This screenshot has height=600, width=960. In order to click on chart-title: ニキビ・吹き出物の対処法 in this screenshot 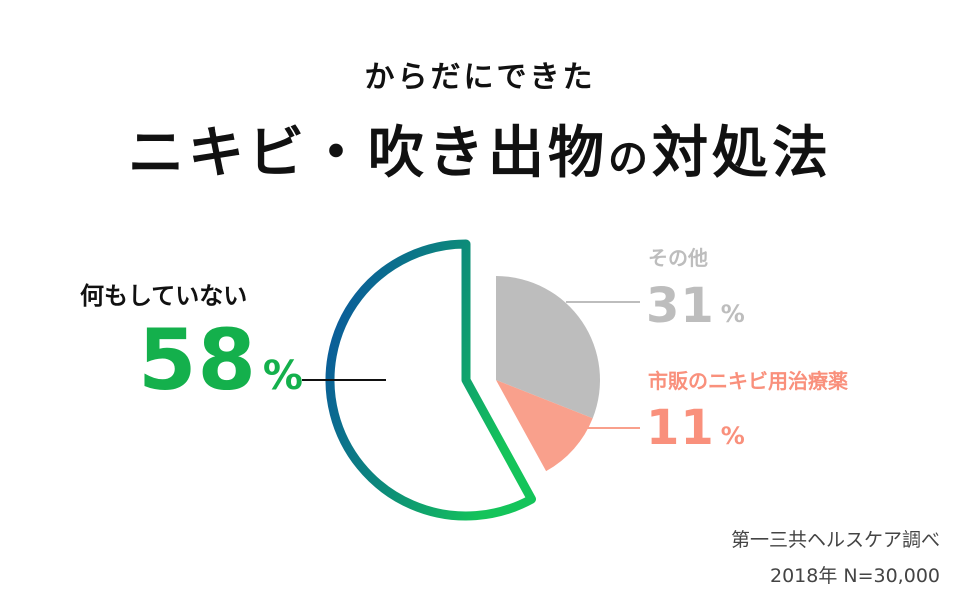, I will do `click(480, 148)`.